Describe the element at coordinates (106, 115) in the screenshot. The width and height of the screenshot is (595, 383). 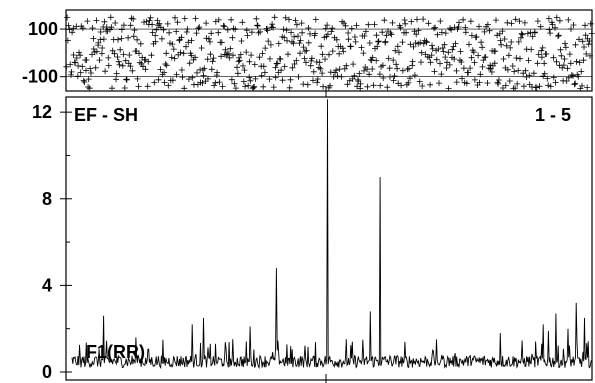
I see `panel-title-left: EF - SH` at that location.